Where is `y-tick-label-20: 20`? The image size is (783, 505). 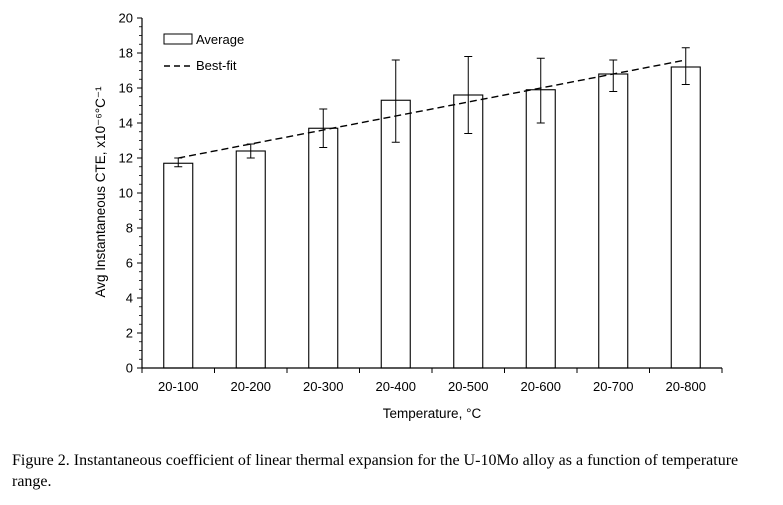 y-tick-label-20: 20 is located at coordinates (126, 18).